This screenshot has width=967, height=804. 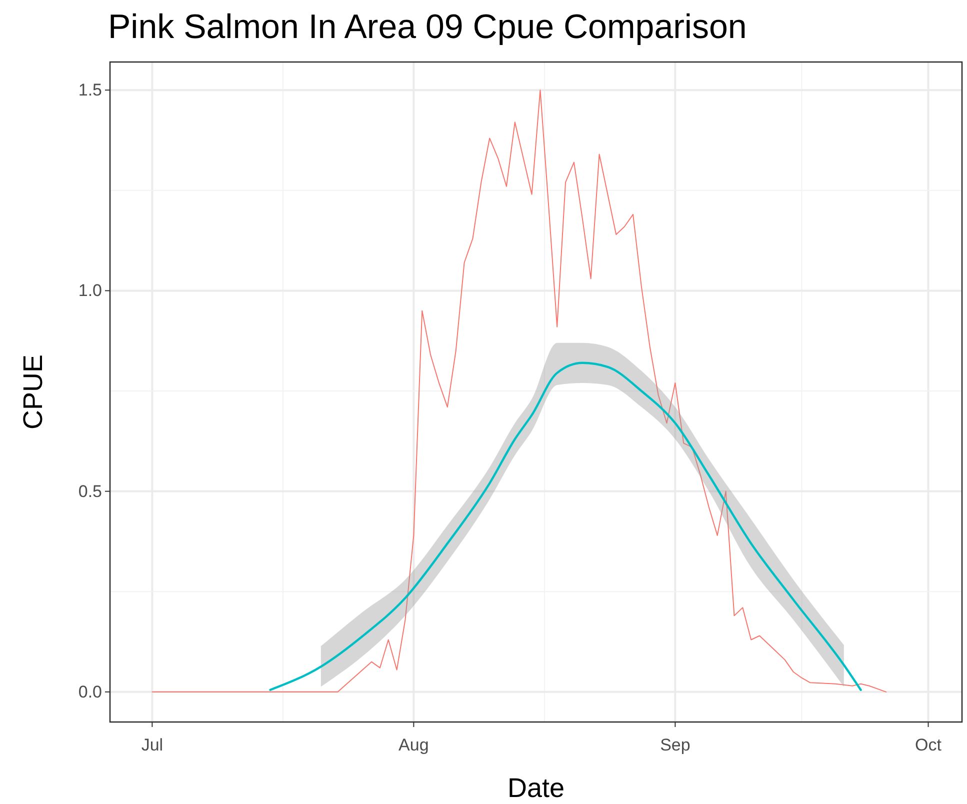 I want to click on chart-title: Pink Salmon In Area 09 Cpue Comparison, so click(x=427, y=27).